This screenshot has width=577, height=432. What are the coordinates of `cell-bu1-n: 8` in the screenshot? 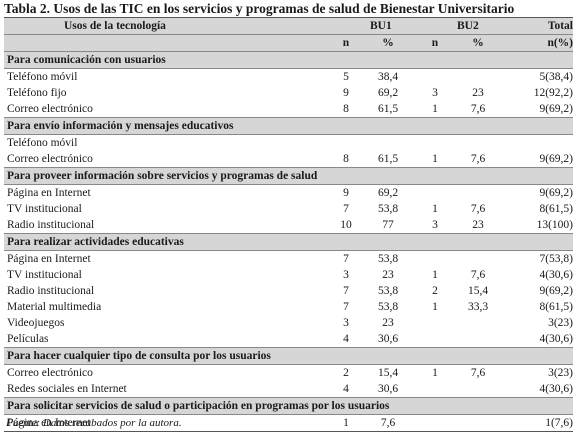 It's located at (346, 109).